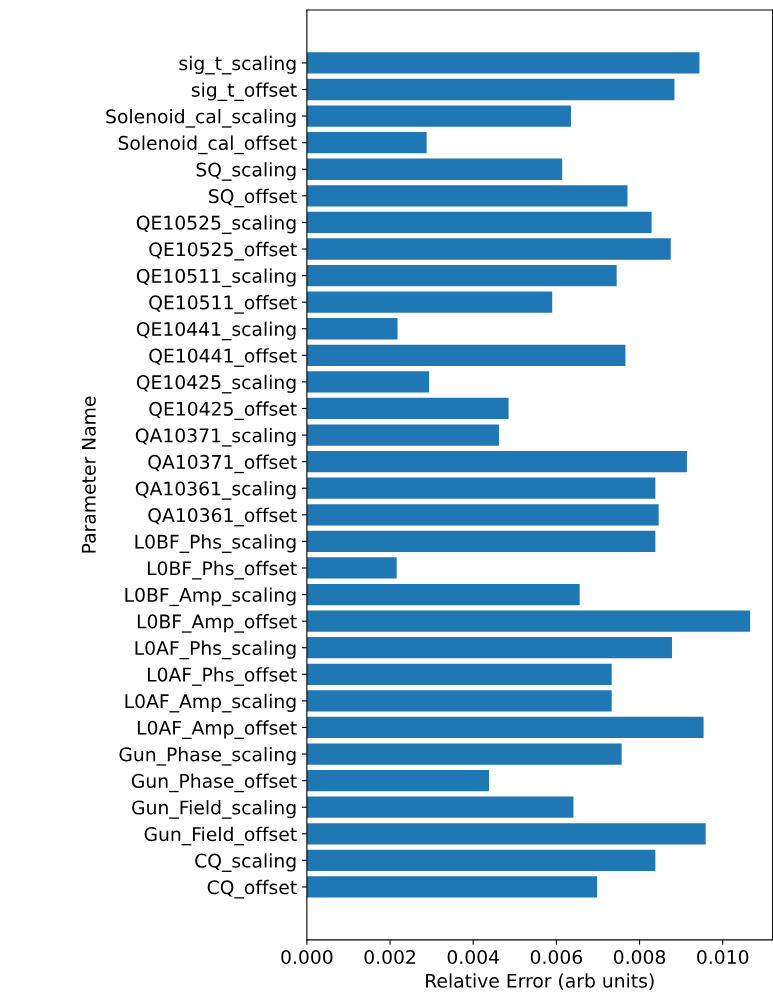 Image resolution: width=773 pixels, height=1002 pixels. Describe the element at coordinates (223, 251) in the screenshot. I see `y-tick-label: QE10525_offset` at that location.